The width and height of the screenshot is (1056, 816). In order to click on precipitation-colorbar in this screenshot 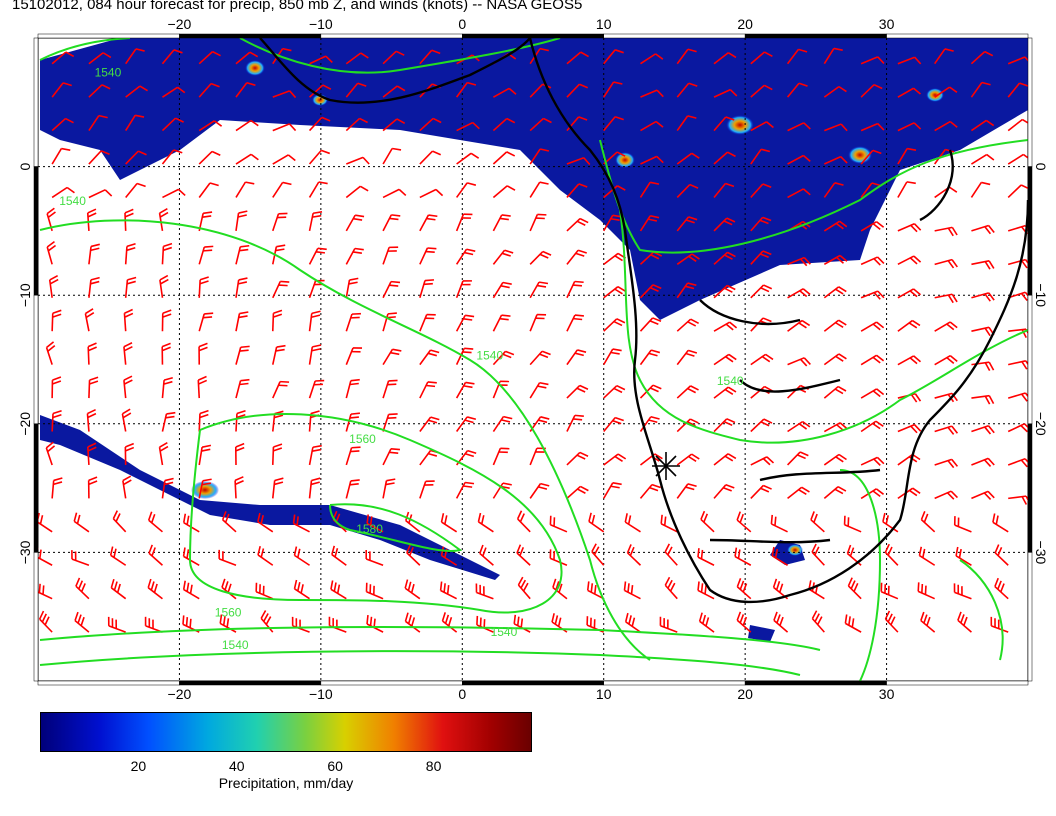, I will do `click(286, 732)`.